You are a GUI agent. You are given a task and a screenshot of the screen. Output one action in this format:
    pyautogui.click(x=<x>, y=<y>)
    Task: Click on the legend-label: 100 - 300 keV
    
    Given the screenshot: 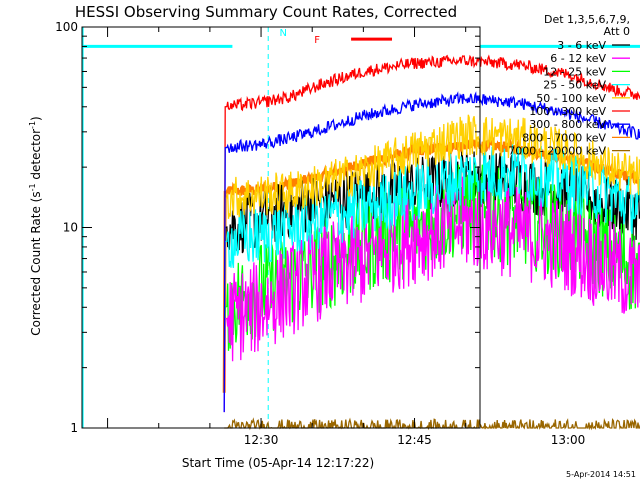 What is the action you would take?
    pyautogui.click(x=567, y=111)
    